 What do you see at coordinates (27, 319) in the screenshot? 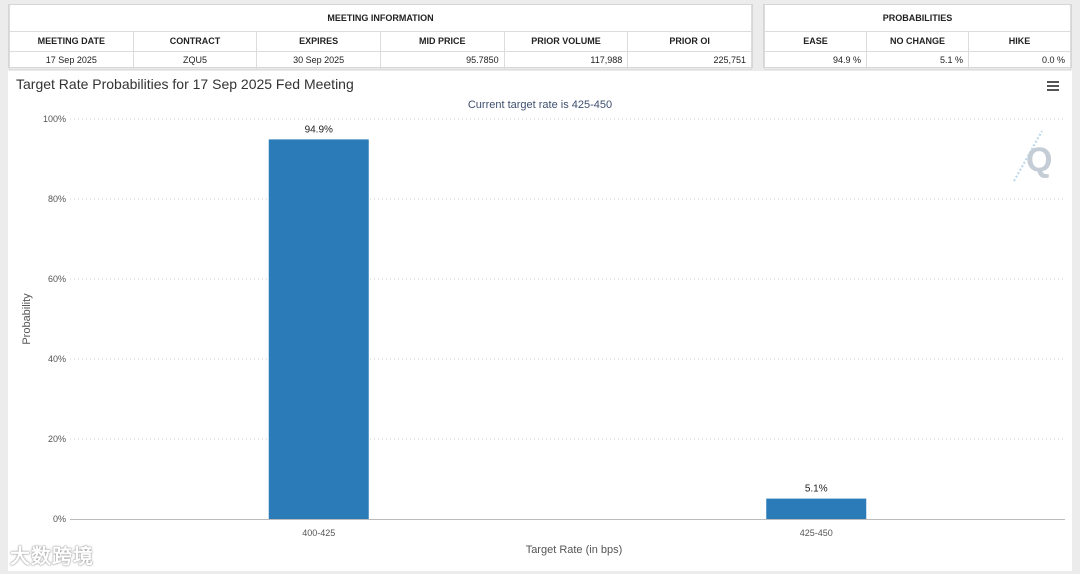
I see `y-axis-title: Probability` at bounding box center [27, 319].